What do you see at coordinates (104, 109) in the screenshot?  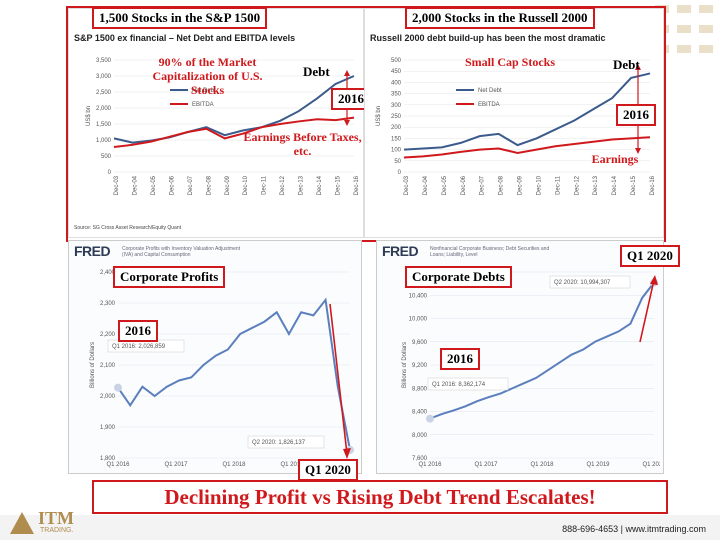 I see `y-tick-label: 2,000` at bounding box center [104, 109].